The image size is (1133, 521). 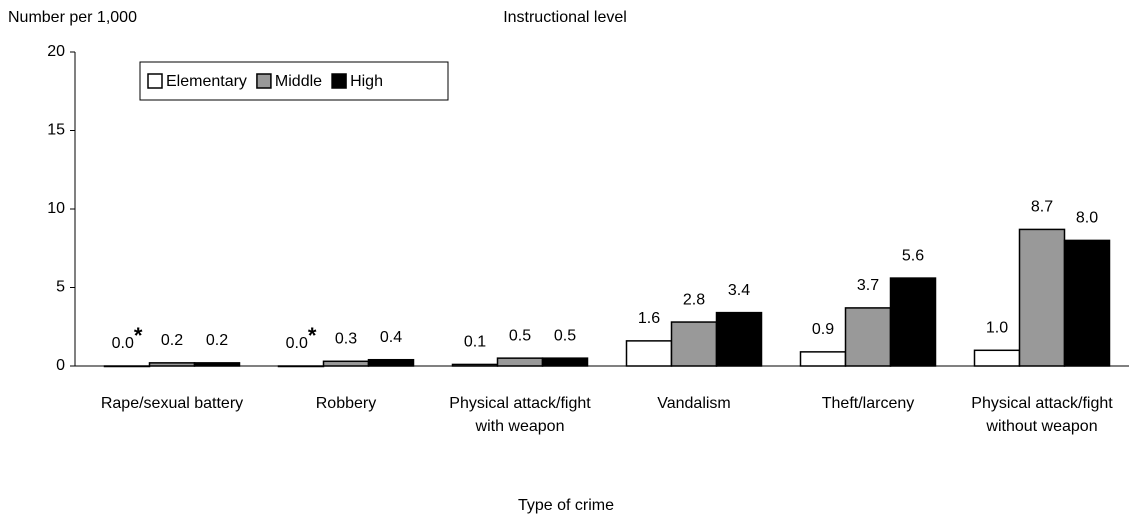 What do you see at coordinates (172, 403) in the screenshot?
I see `x-tick-label: Rape/sexual battery` at bounding box center [172, 403].